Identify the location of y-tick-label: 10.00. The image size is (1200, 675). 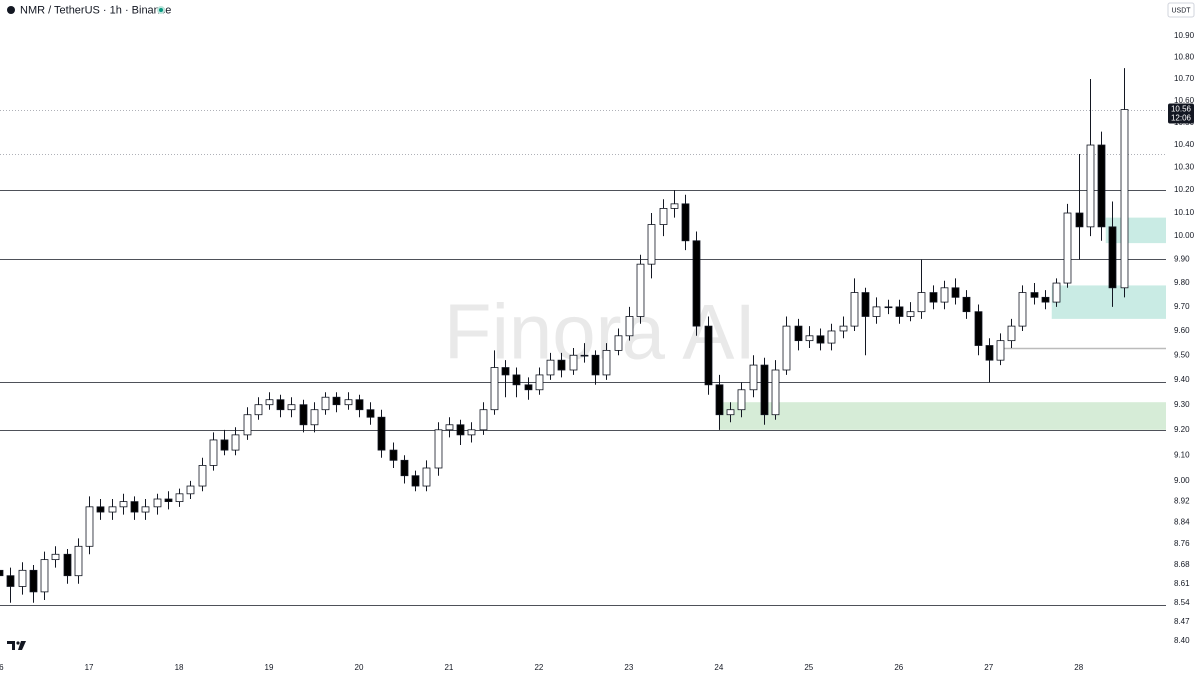
(1184, 235).